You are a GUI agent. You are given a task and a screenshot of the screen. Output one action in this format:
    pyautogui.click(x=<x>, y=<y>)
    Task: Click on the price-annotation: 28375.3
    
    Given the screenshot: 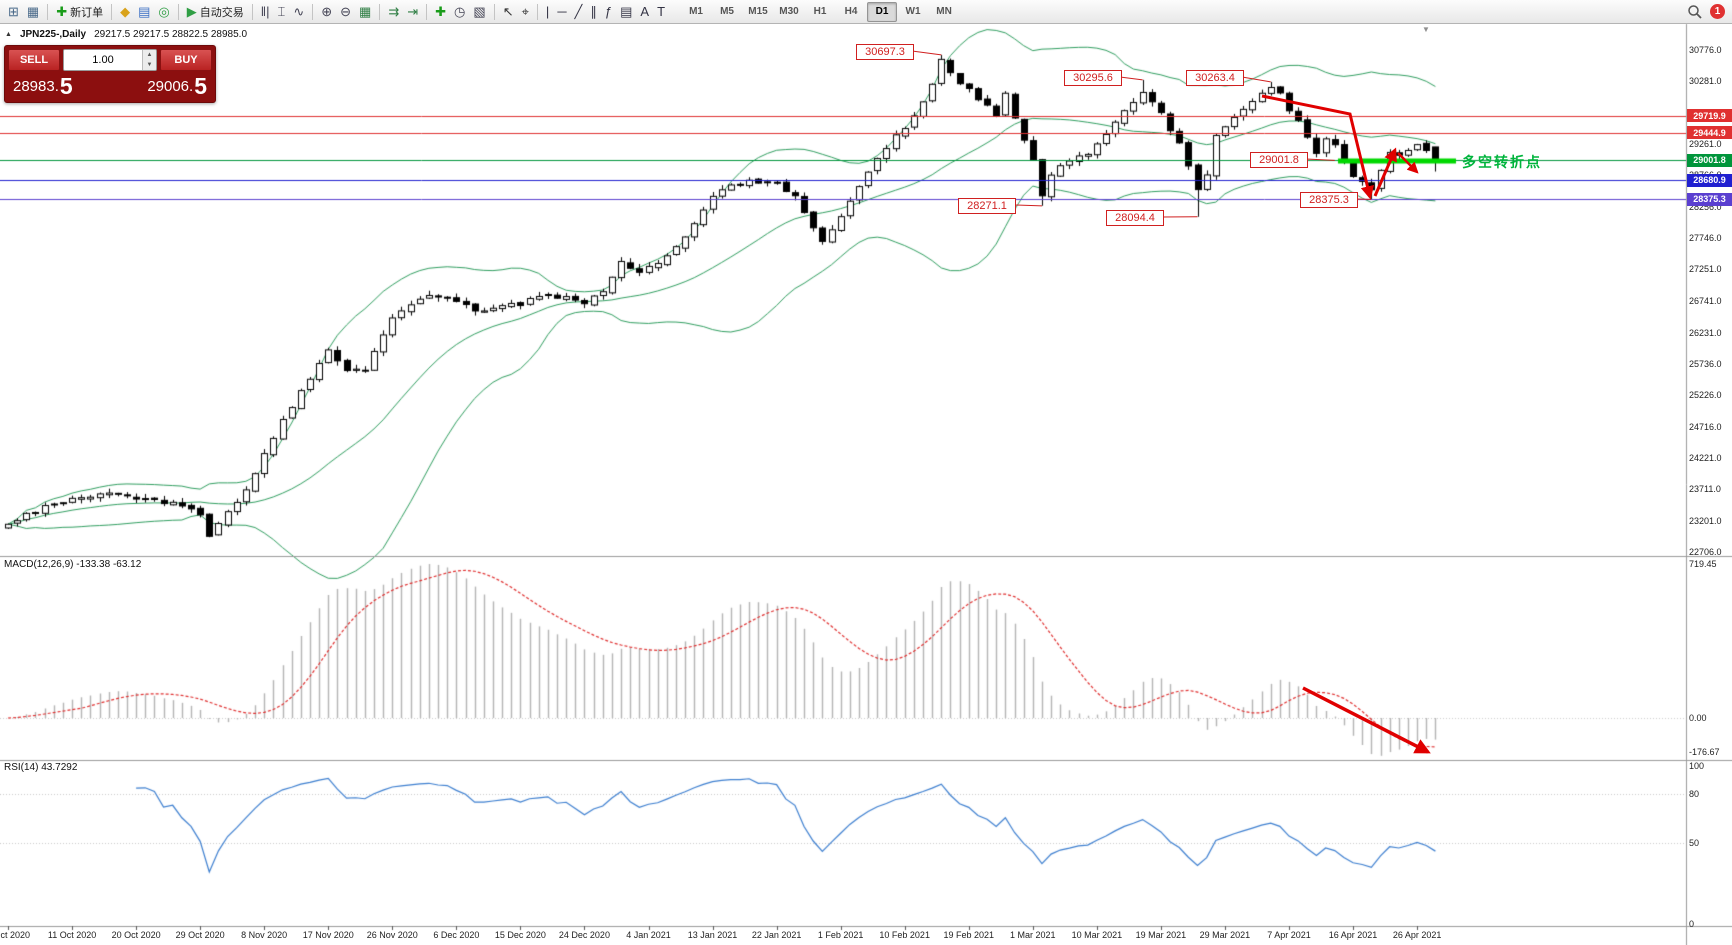 What is the action you would take?
    pyautogui.click(x=1329, y=200)
    